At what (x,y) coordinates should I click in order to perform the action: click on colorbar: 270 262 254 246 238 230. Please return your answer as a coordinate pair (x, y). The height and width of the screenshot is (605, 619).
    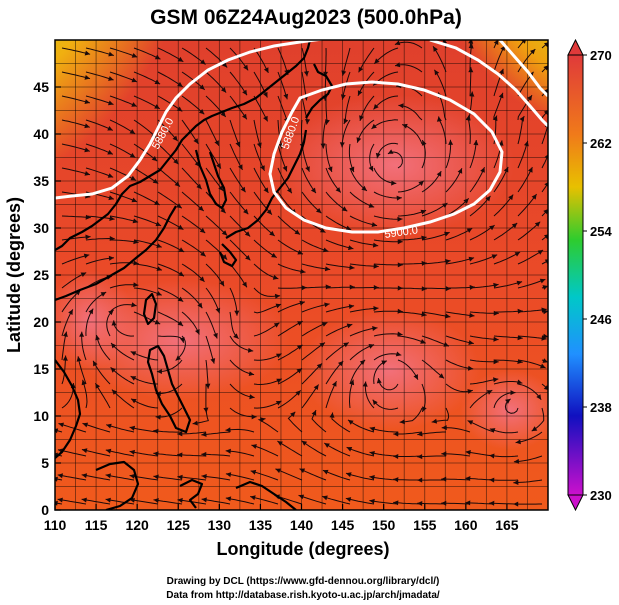
    Looking at the image, I should click on (589, 275).